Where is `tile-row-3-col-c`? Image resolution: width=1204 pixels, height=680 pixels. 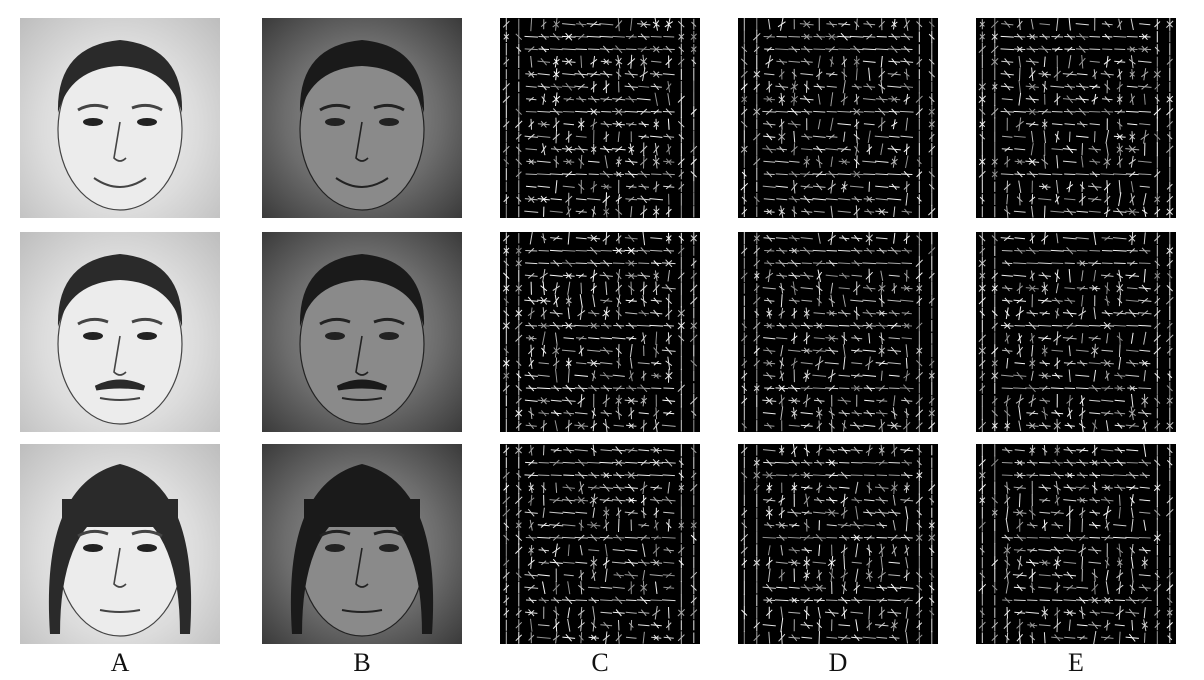 tile-row-3-col-c is located at coordinates (600, 544).